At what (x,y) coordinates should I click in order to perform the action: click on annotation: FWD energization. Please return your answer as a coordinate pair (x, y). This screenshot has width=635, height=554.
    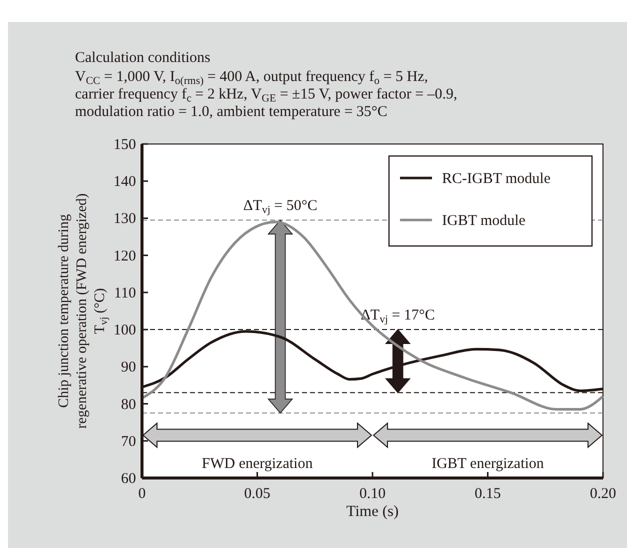
    Looking at the image, I should click on (258, 464).